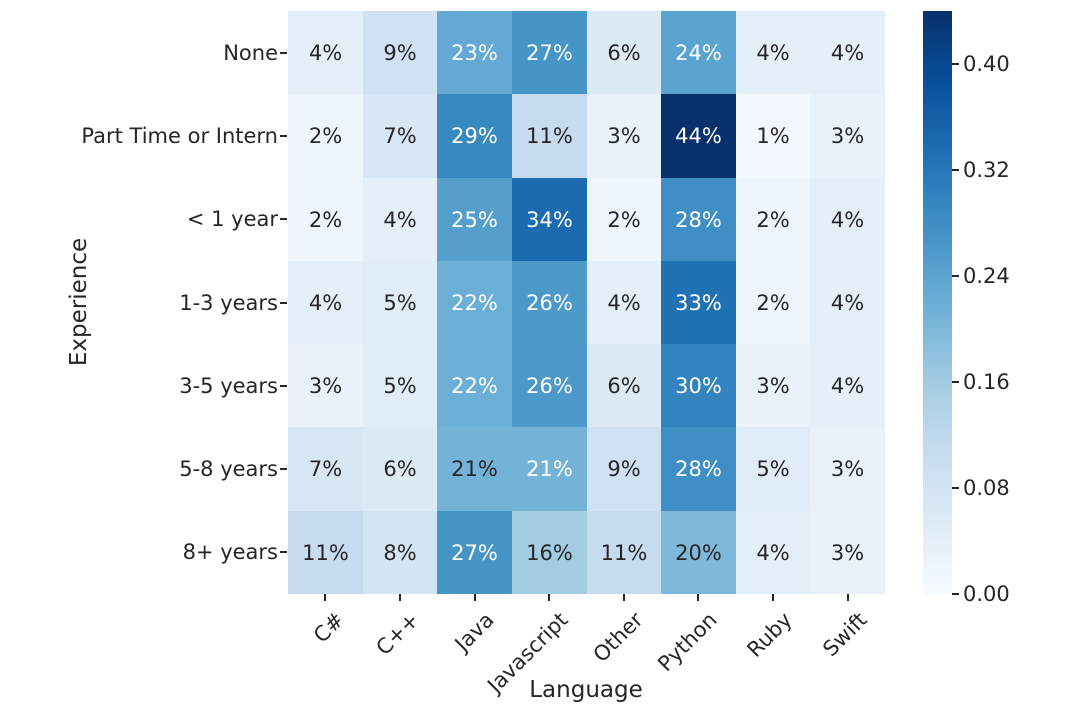 The image size is (1080, 716). What do you see at coordinates (698, 136) in the screenshot?
I see `heatmap-cell: 44%` at bounding box center [698, 136].